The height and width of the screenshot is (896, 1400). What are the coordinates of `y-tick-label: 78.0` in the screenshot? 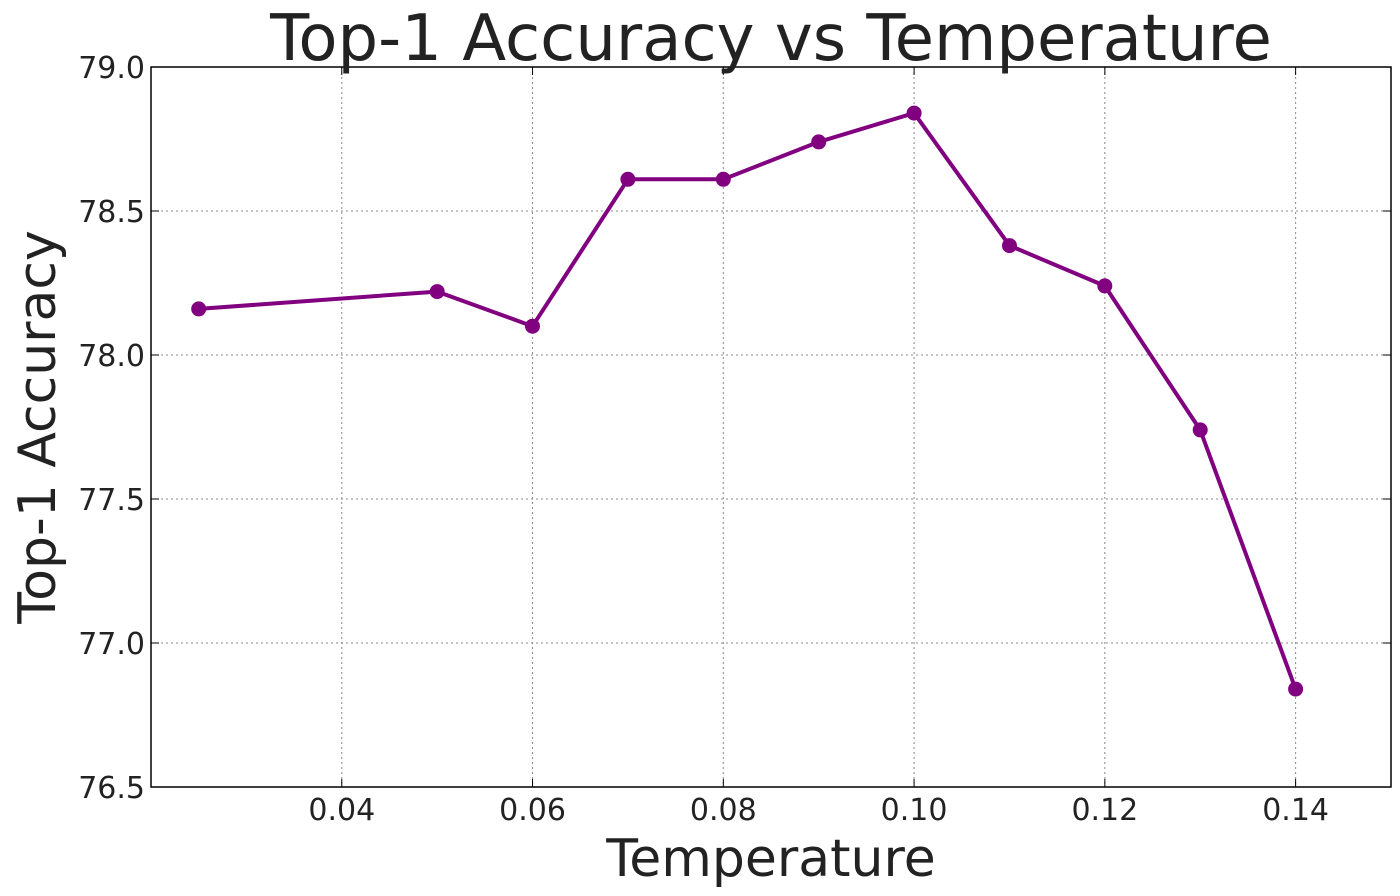 It's located at (111, 356).